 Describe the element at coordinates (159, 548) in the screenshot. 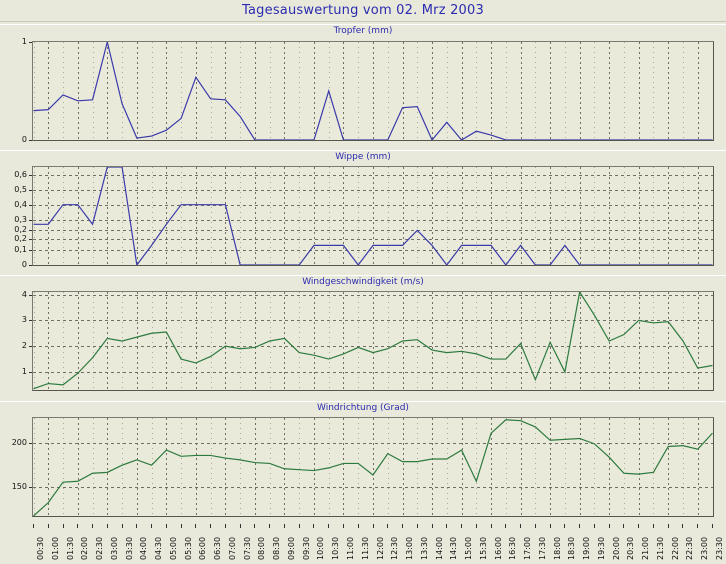

I see `x-axis-tick-label: 04:30` at that location.